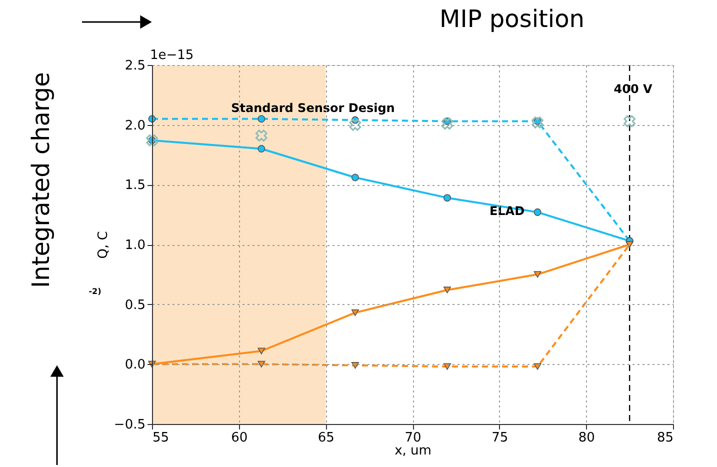 The image size is (717, 467). What do you see at coordinates (135, 305) in the screenshot?
I see `y-tick-label: 0.5` at bounding box center [135, 305].